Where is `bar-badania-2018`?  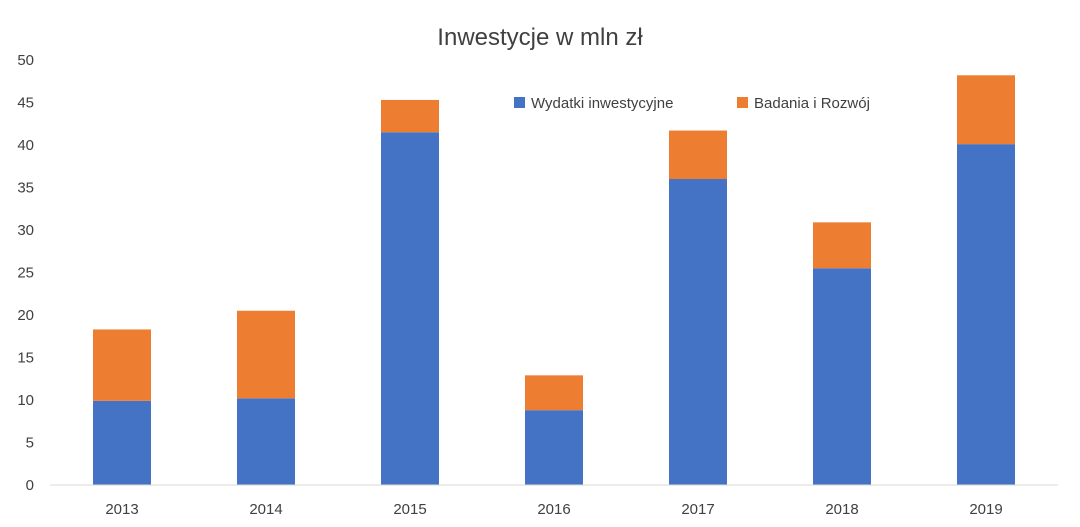
bar-badania-2018 is located at coordinates (842, 245).